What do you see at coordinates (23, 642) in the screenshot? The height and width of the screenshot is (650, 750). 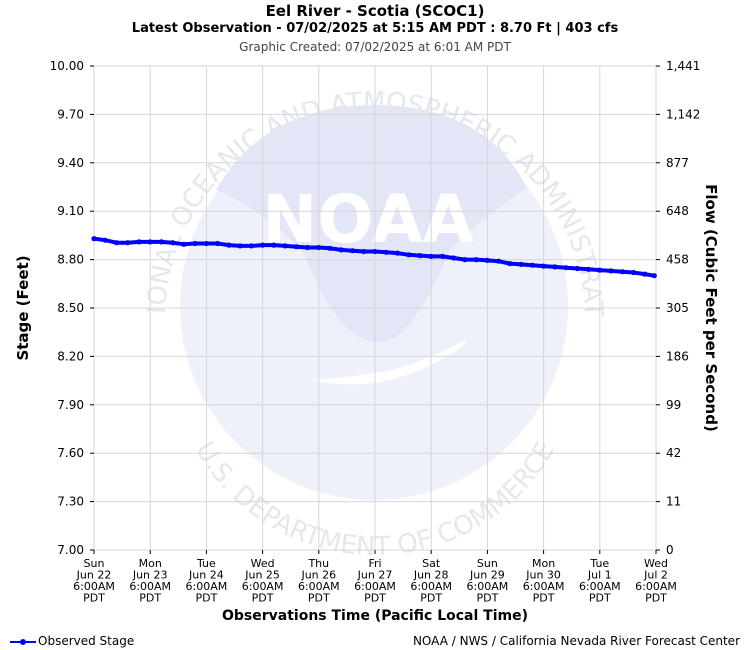 I see `legend-swatch` at bounding box center [23, 642].